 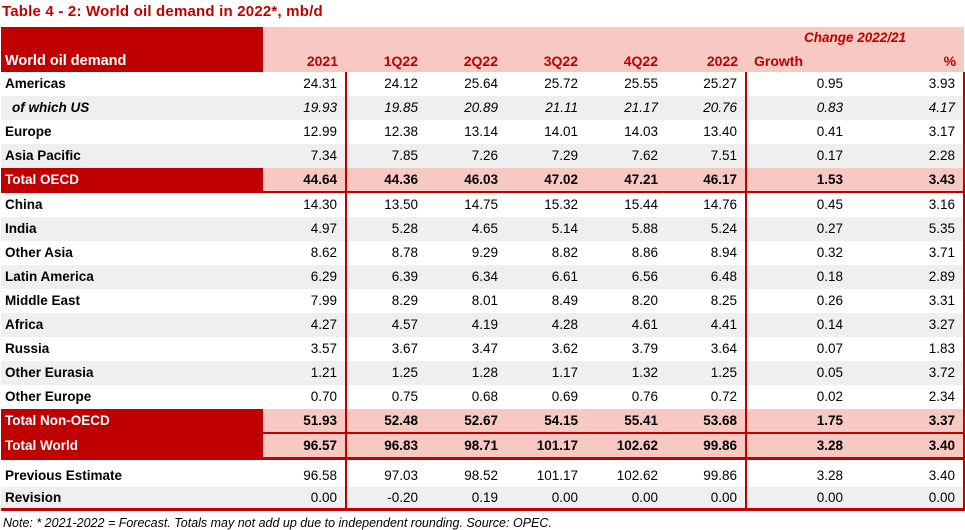 I want to click on value-cell: 54.15, so click(x=546, y=421).